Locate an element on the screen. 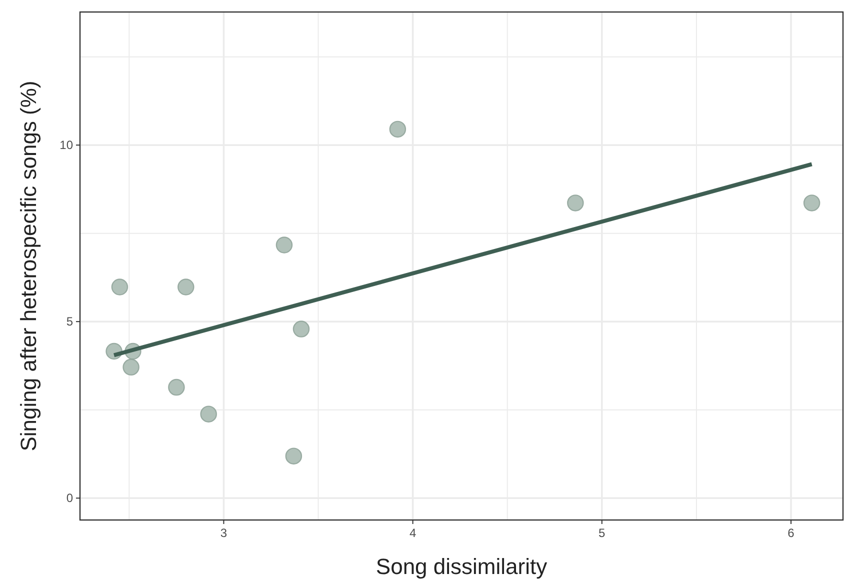 The image size is (845, 582). x-tick-label: 5 is located at coordinates (602, 533).